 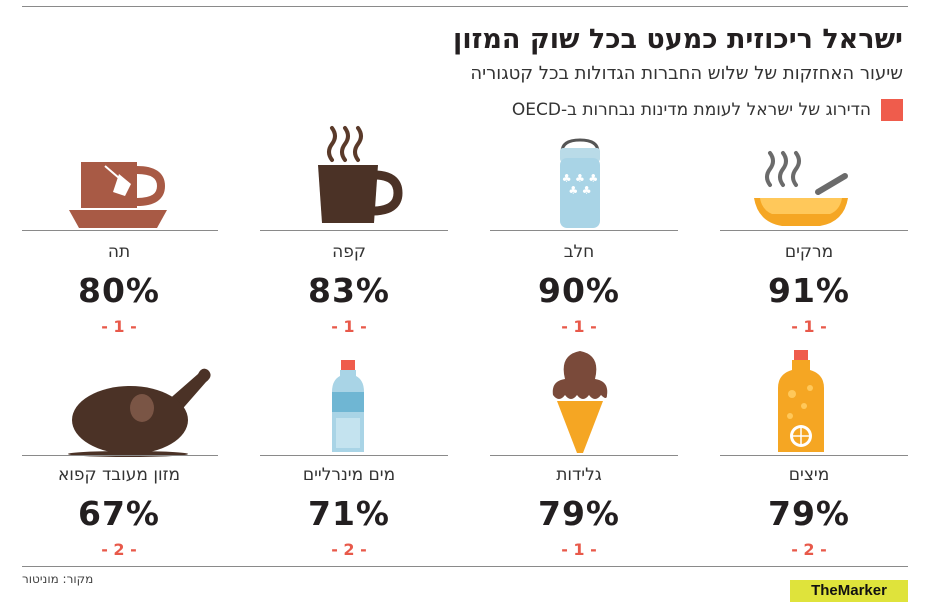 What do you see at coordinates (849, 591) in the screenshot?
I see `themarker-logo: TheMarker` at bounding box center [849, 591].